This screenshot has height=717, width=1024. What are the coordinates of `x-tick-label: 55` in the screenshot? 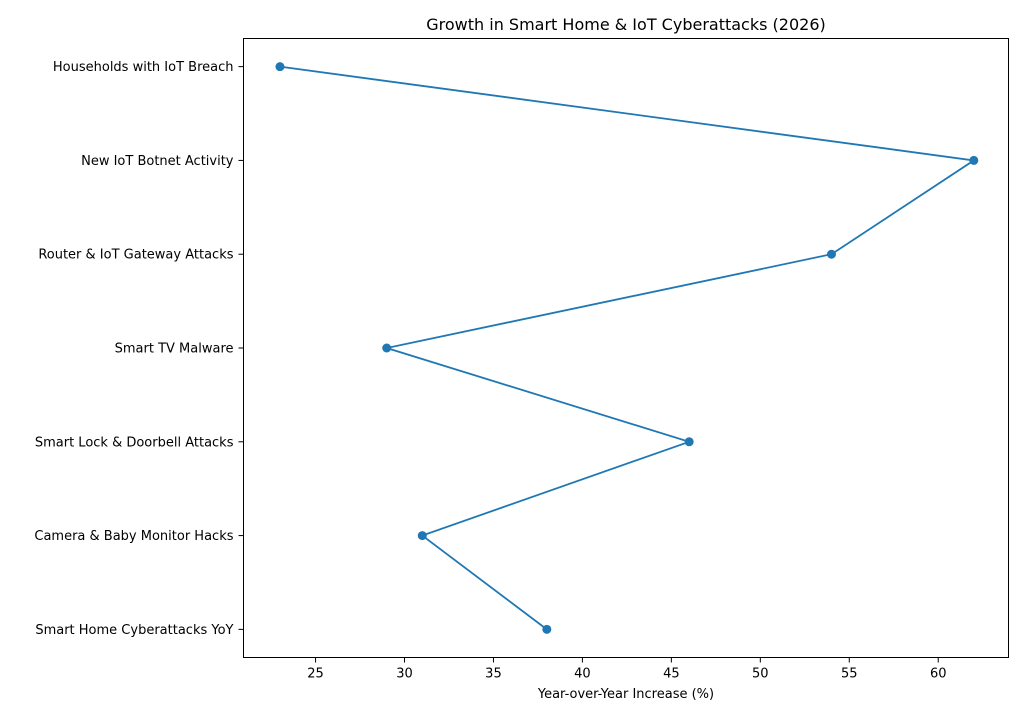 It's located at (849, 674).